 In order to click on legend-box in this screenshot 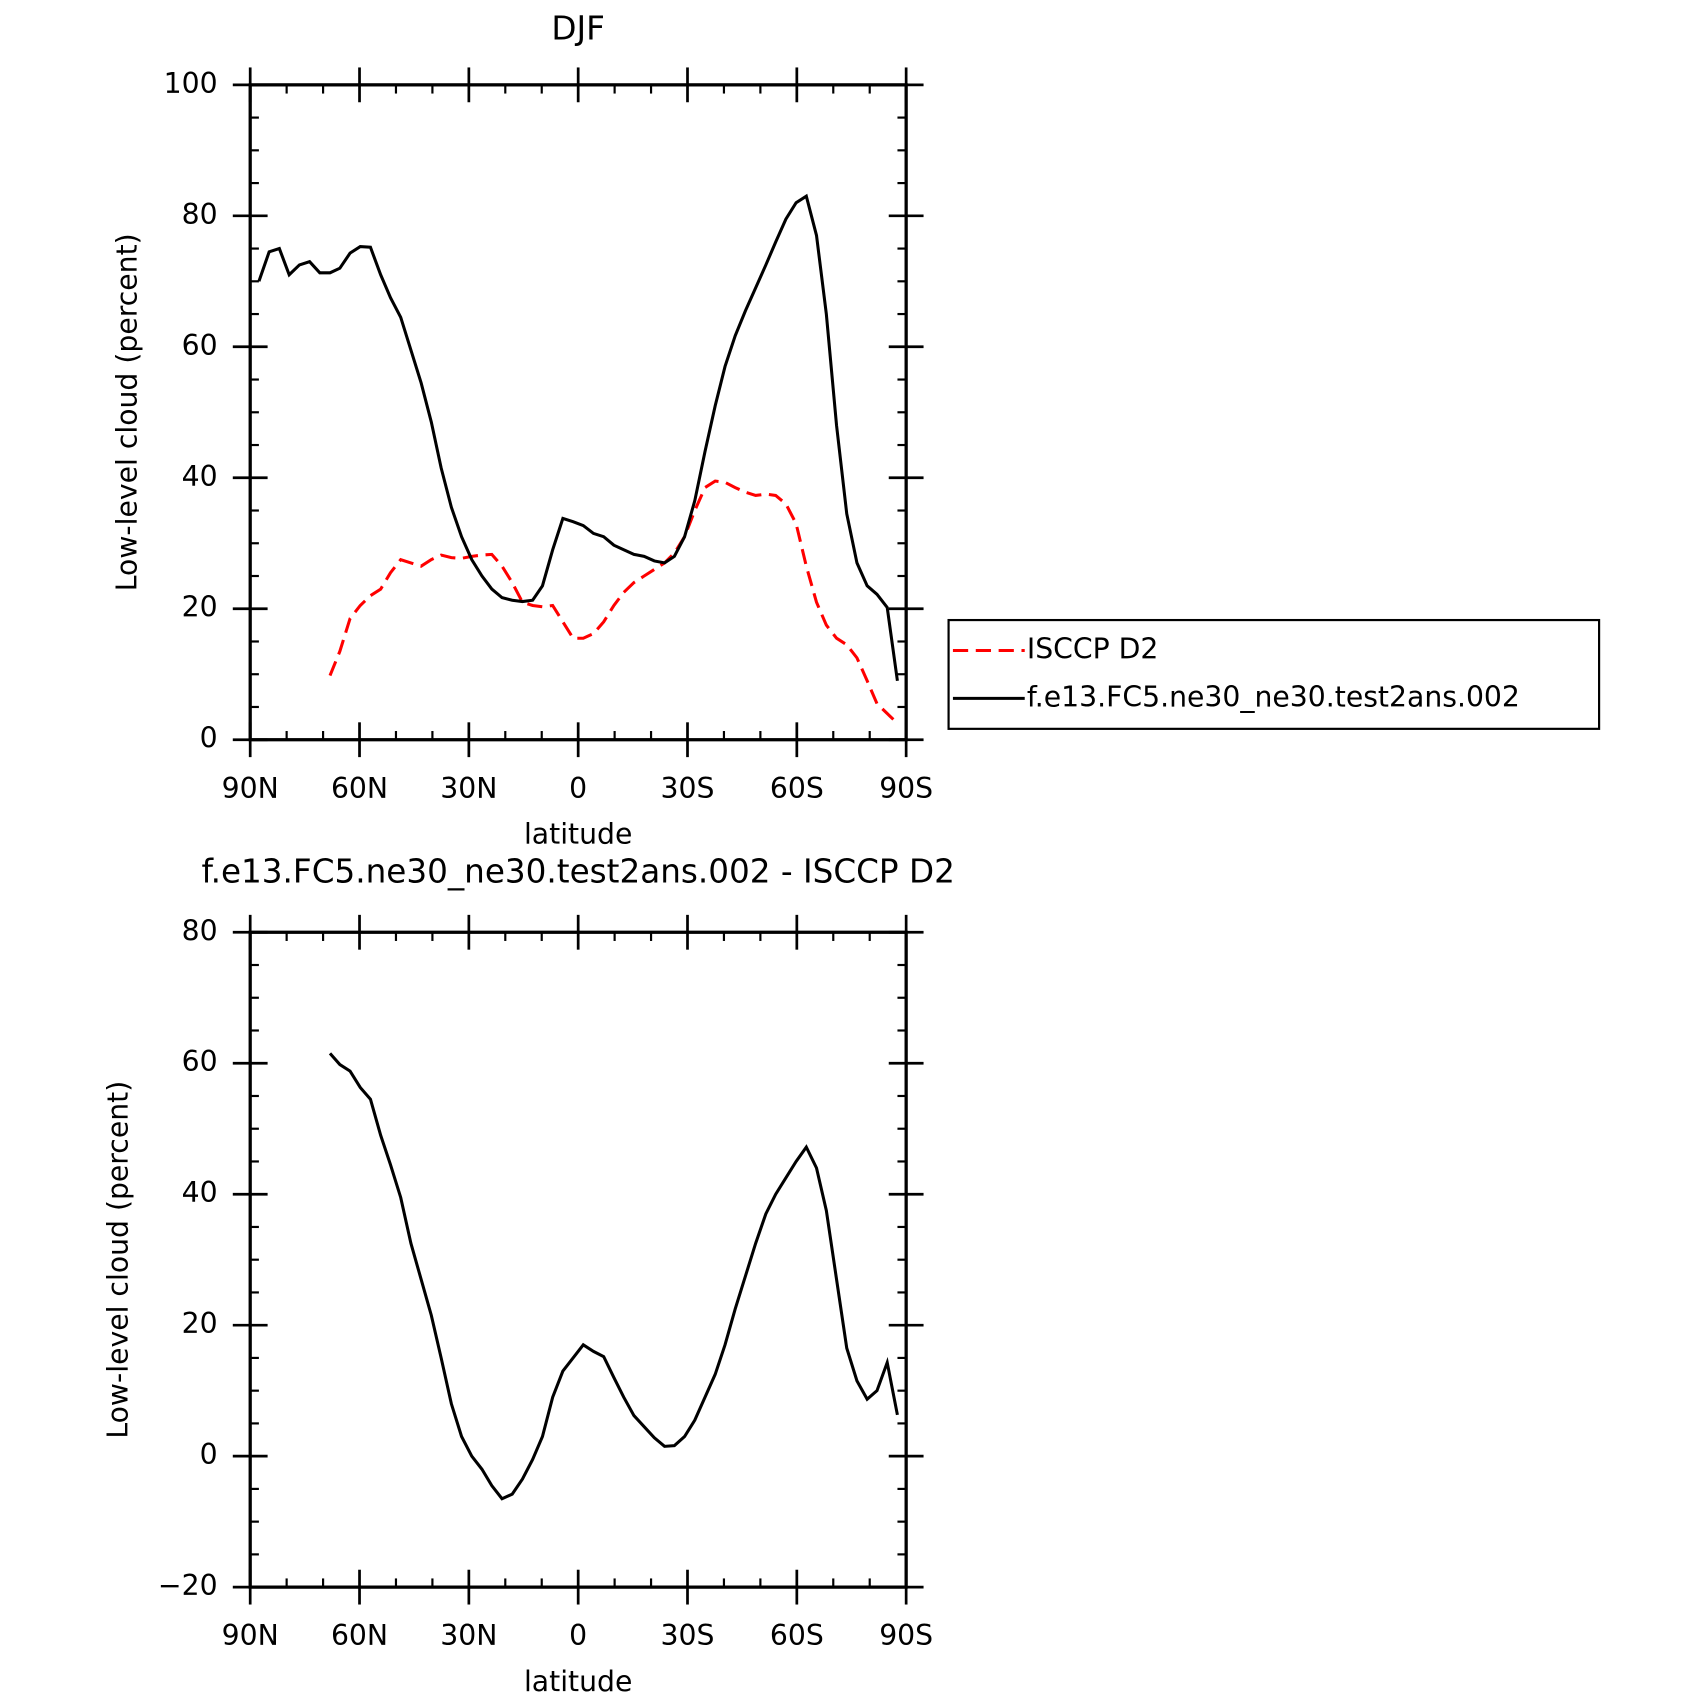, I will do `click(1274, 674)`.